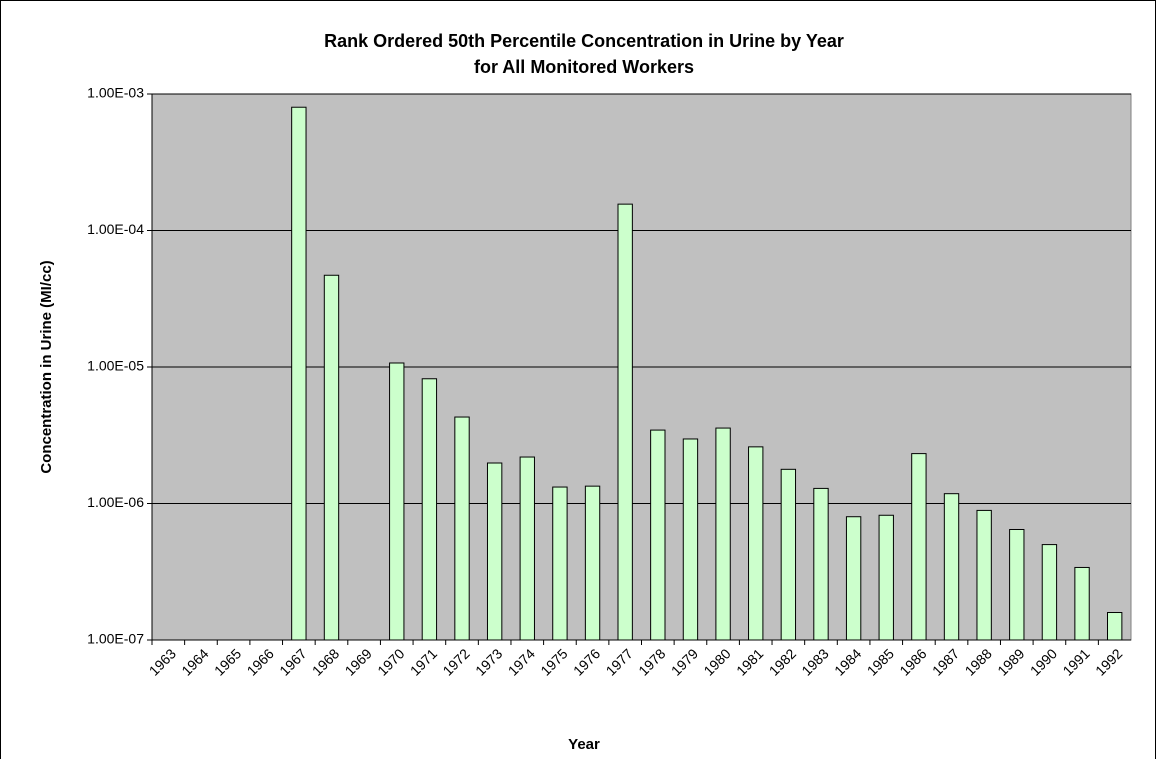  What do you see at coordinates (584, 744) in the screenshot?
I see `x-axis-title: Year` at bounding box center [584, 744].